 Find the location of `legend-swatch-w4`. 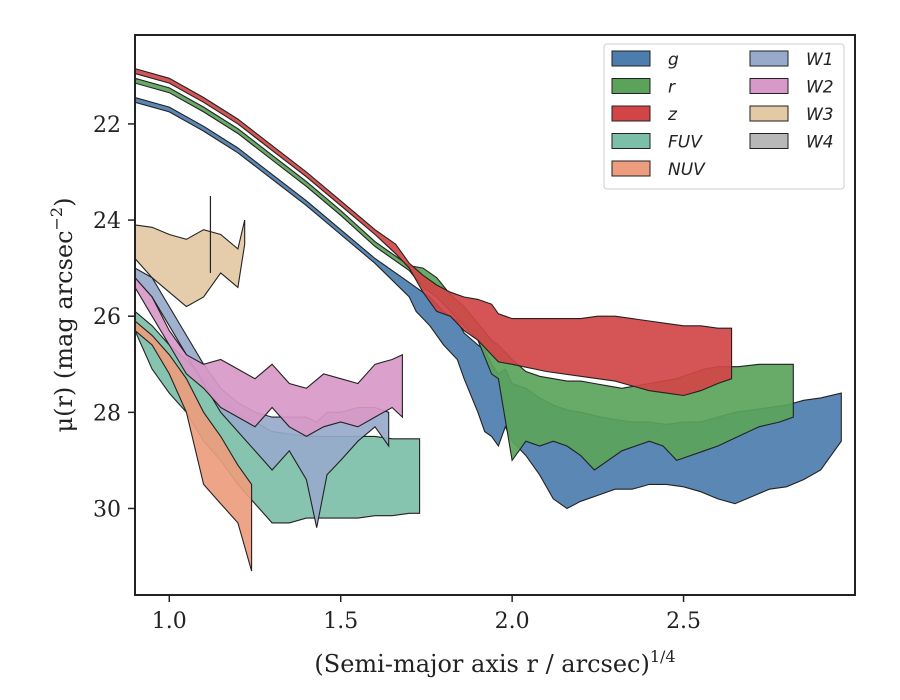

legend-swatch-w4 is located at coordinates (769, 141).